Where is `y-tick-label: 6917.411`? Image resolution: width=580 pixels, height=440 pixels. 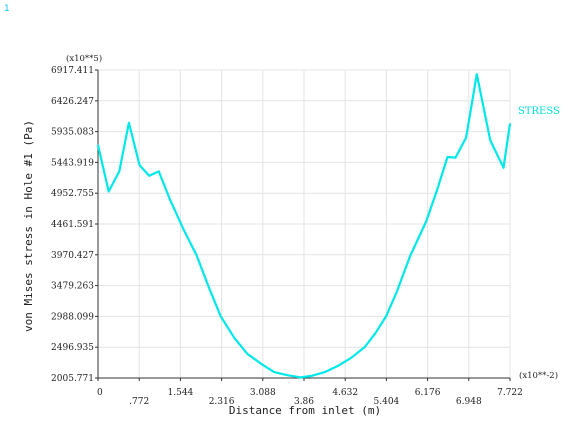
y-tick-label: 6917.411 is located at coordinates (72, 71).